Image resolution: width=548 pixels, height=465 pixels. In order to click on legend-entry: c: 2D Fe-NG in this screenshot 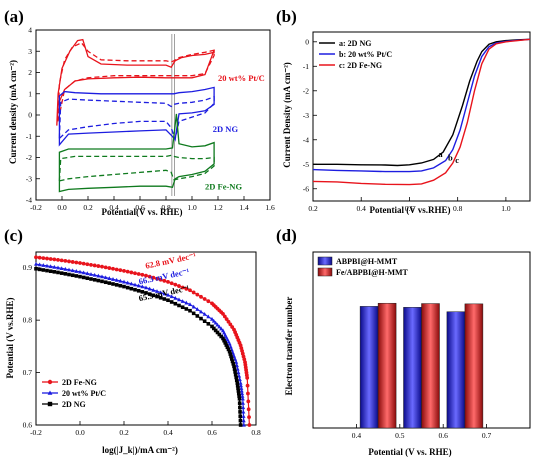, I will do `click(360, 65)`.